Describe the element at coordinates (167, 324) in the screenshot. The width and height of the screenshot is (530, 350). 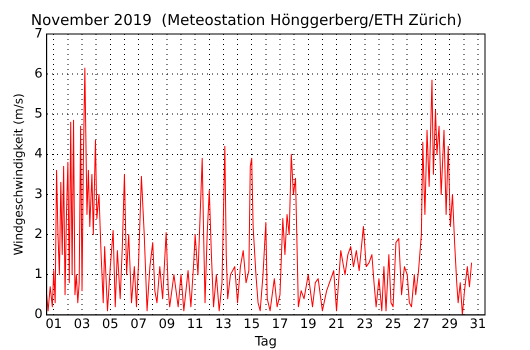
I see `x-tick-label: 09` at that location.